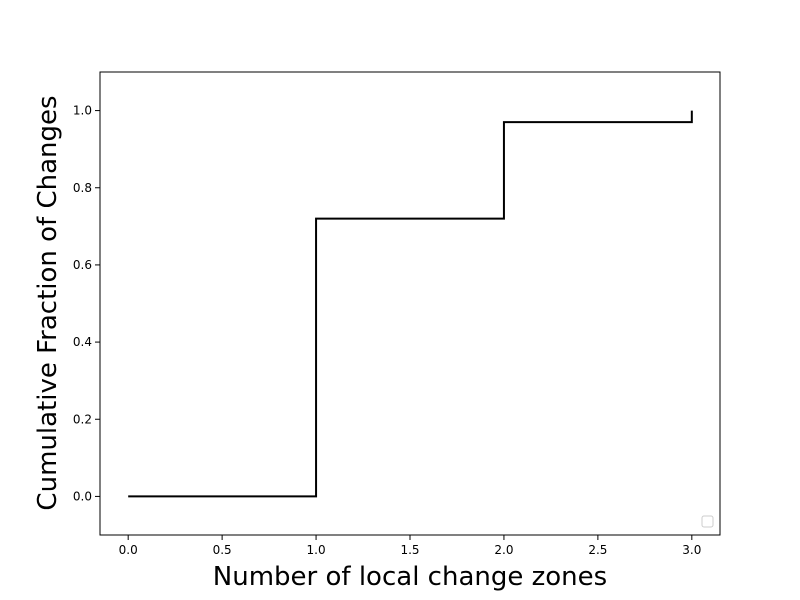  I want to click on x-tick-label: 2.0, so click(503, 550).